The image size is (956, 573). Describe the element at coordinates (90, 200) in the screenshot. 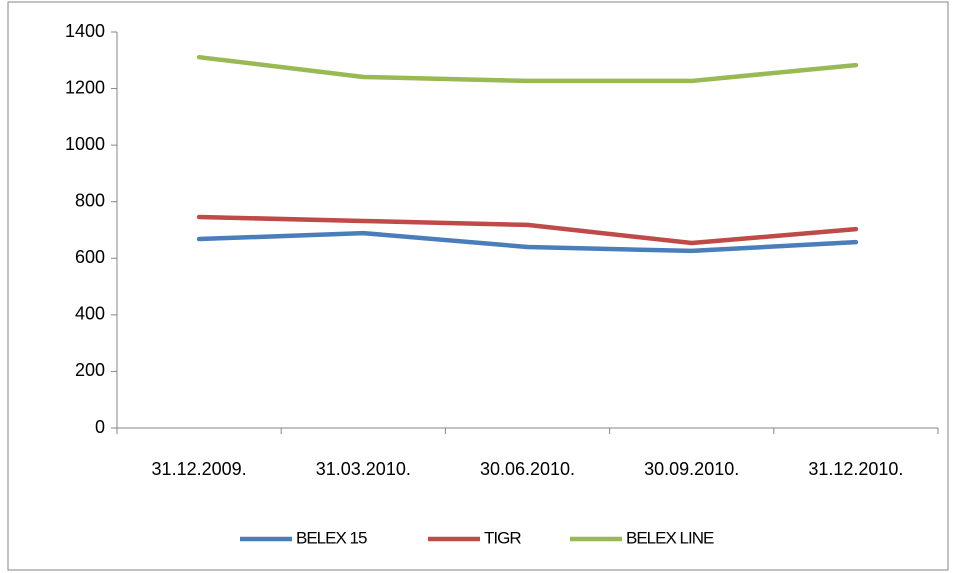

I see `y-tick-label: 800` at that location.